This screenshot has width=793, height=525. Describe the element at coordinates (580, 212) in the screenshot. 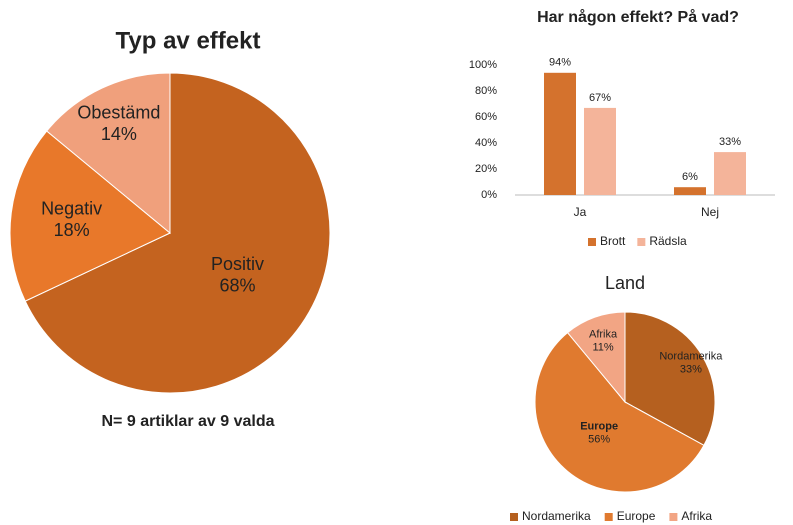

I see `x-tick-label: Ja` at that location.